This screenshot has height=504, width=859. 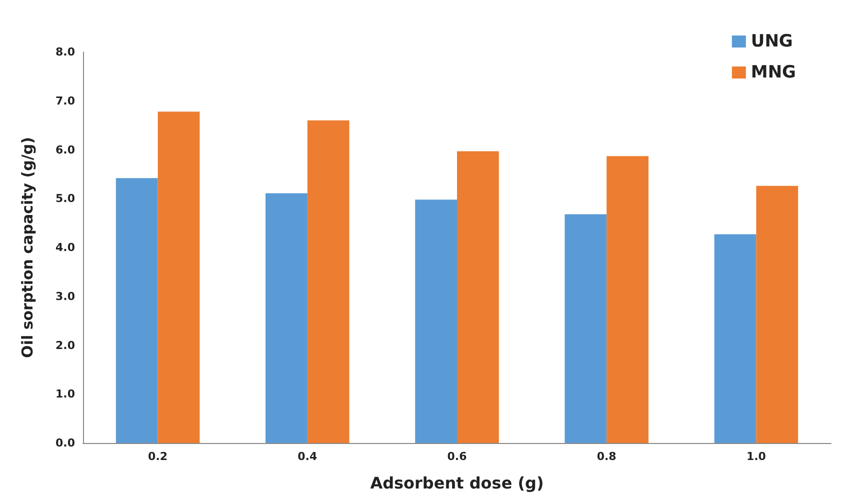 I want to click on y-axis-title: Oil sorption capacity (g/g), so click(x=27, y=247).